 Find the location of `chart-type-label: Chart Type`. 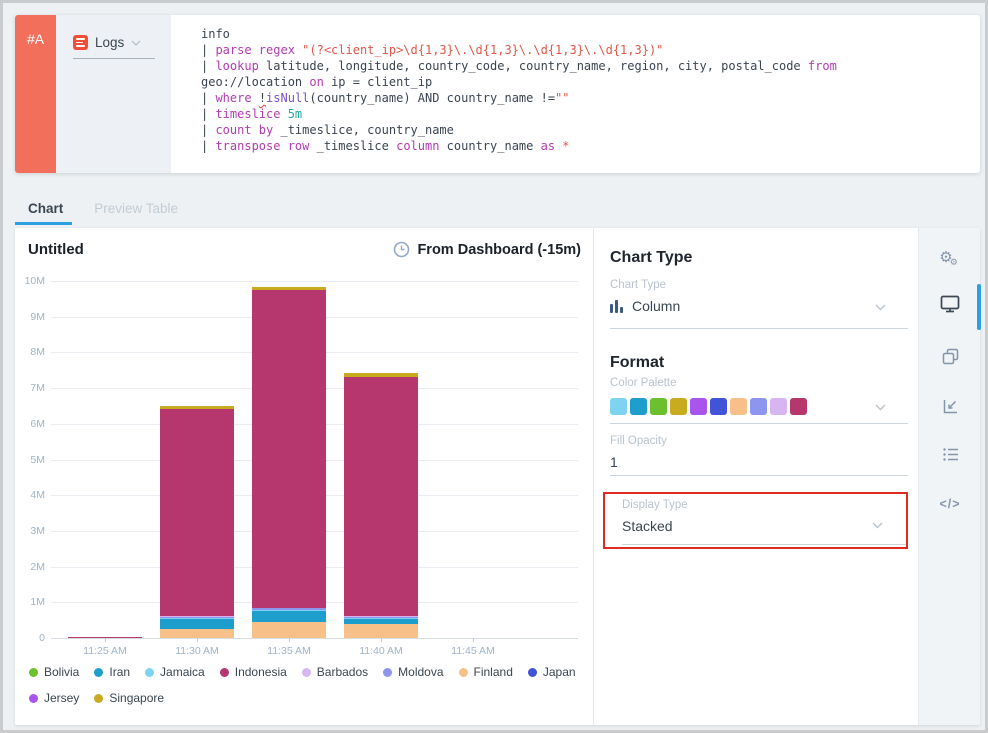

chart-type-label: Chart Type is located at coordinates (638, 285).